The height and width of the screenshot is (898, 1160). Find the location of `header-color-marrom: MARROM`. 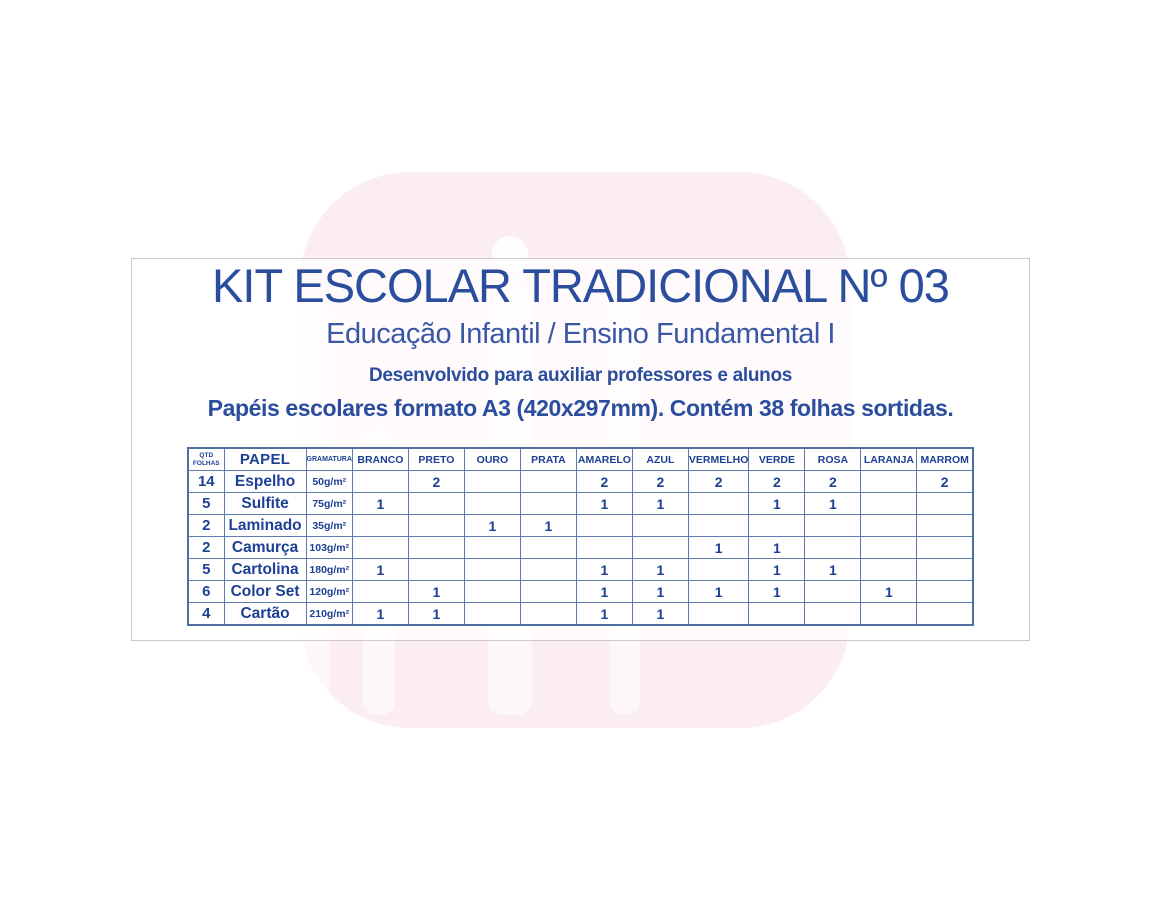

header-color-marrom: MARROM is located at coordinates (945, 459).